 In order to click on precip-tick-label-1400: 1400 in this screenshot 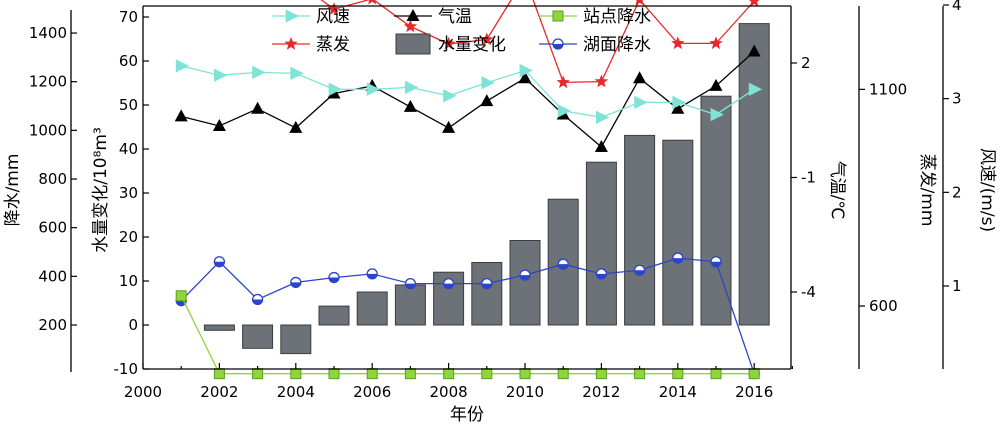, I will do `click(48, 33)`.